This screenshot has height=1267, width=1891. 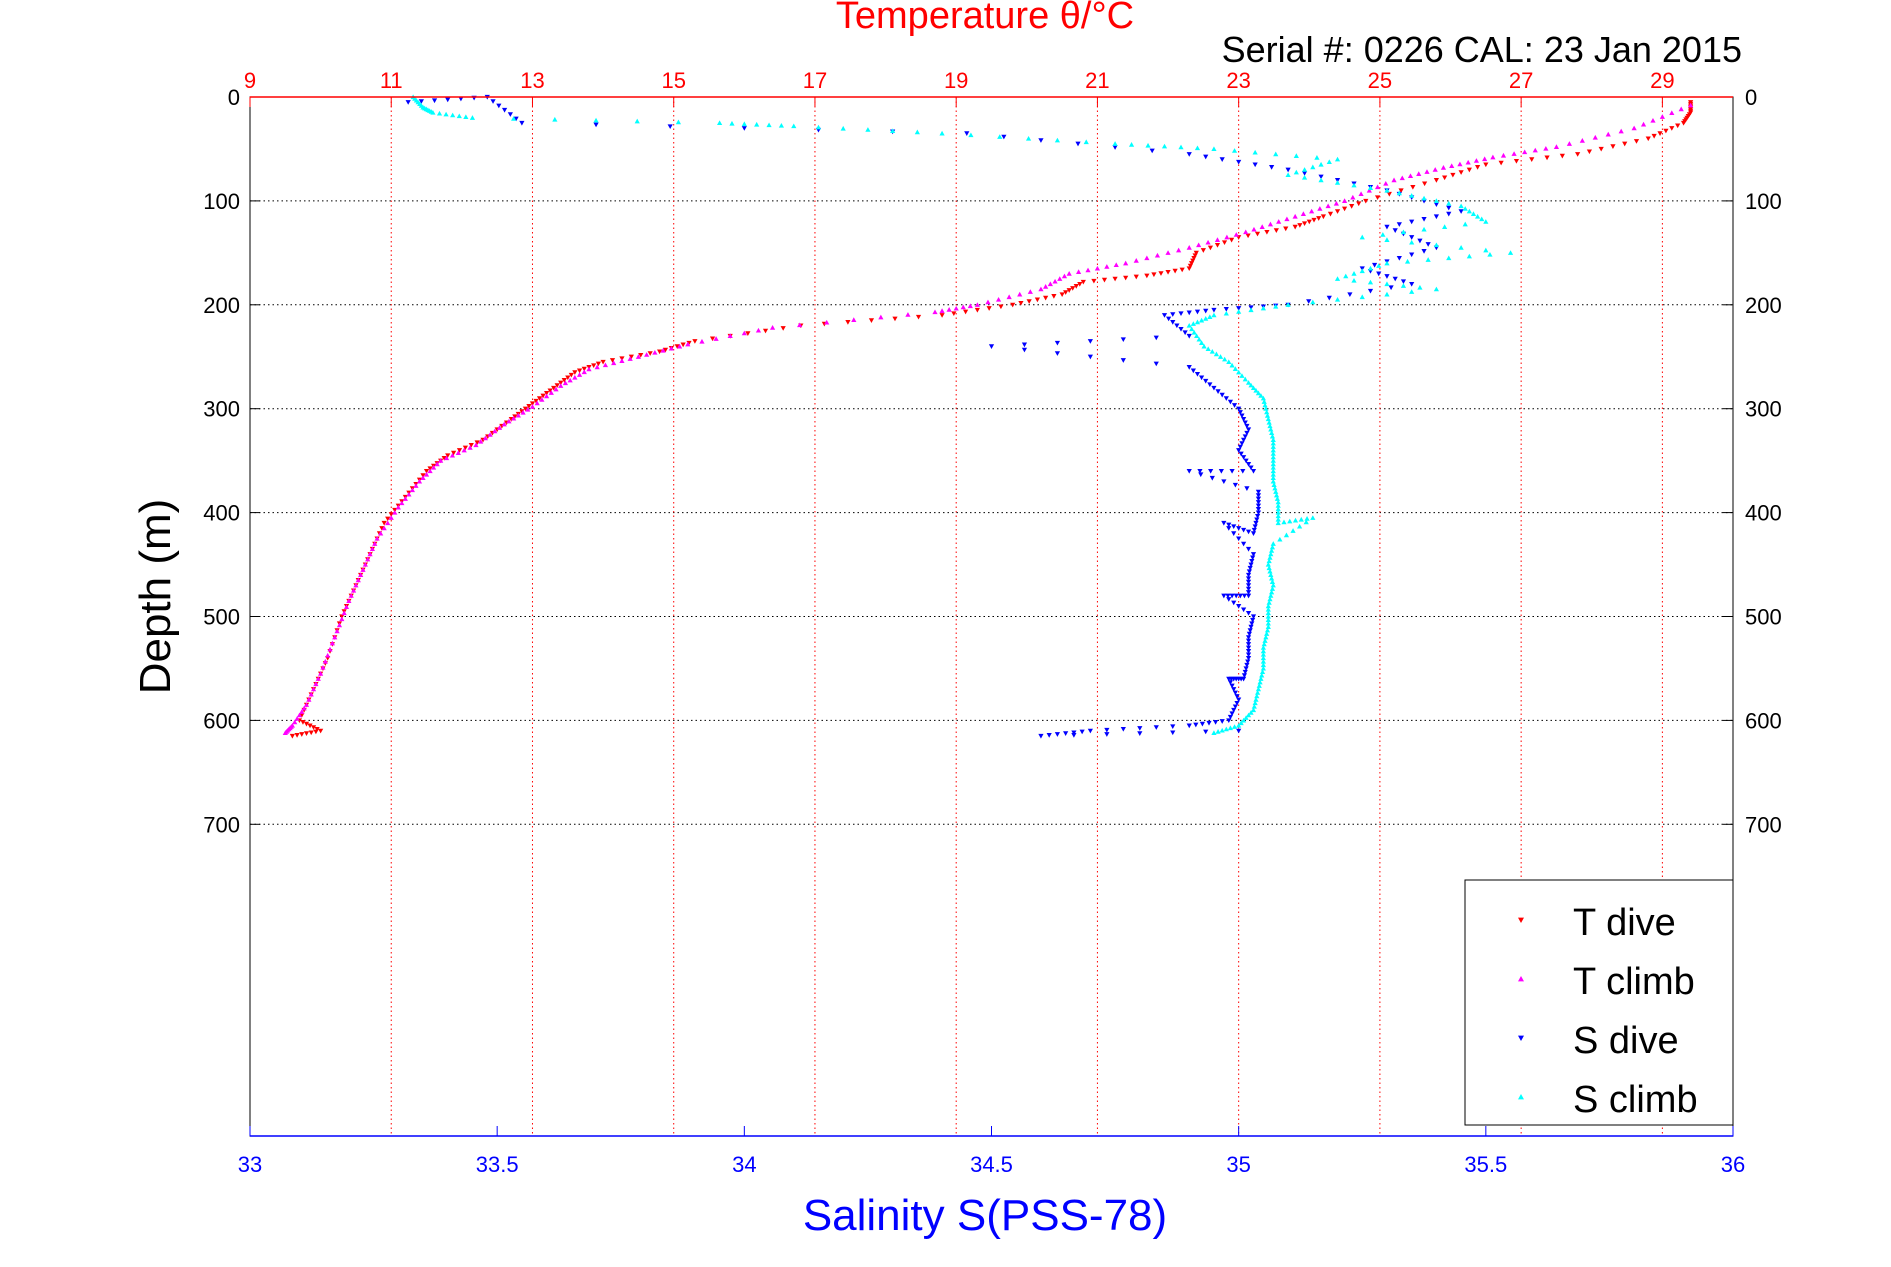 What do you see at coordinates (815, 80) in the screenshot?
I see `x-top-tick-label: 17` at bounding box center [815, 80].